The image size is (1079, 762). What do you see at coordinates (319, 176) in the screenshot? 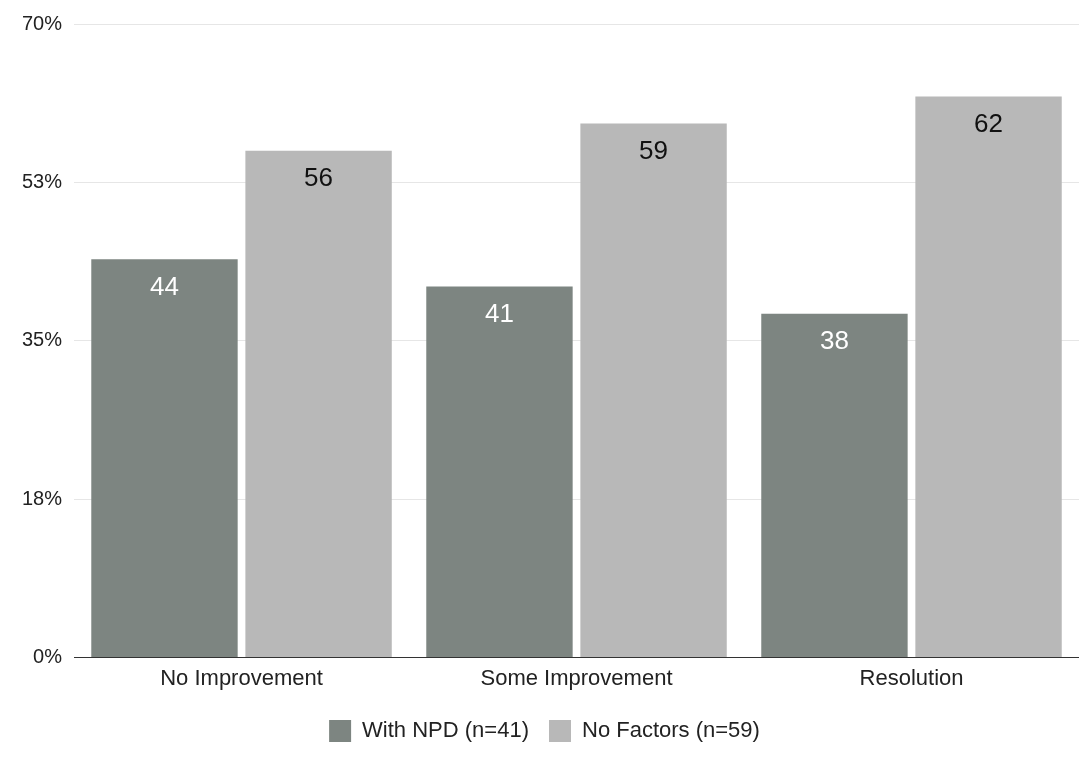
I see `data-label: 56` at bounding box center [319, 176].